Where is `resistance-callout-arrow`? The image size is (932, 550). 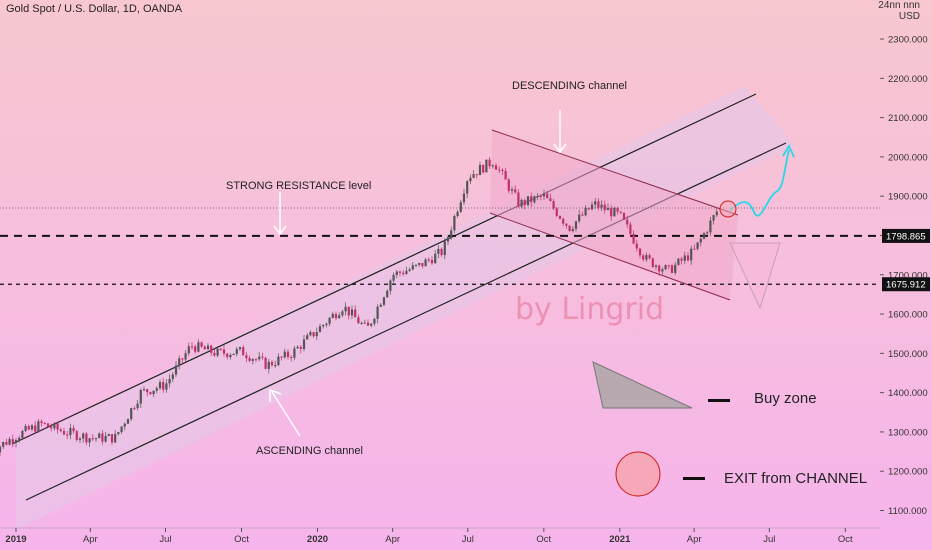
resistance-callout-arrow is located at coordinates (280, 214).